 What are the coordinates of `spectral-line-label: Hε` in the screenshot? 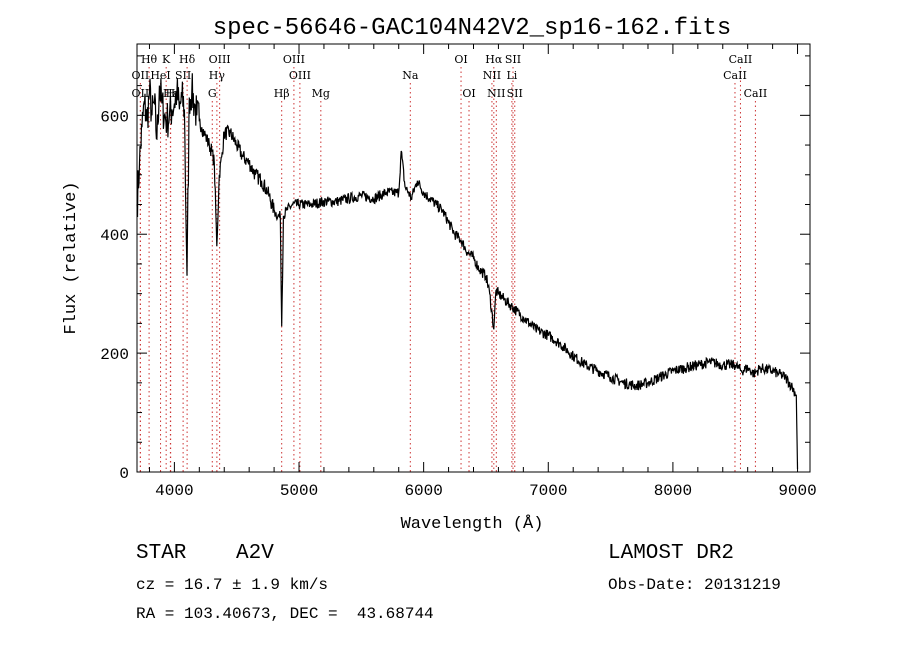 It's located at (171, 93).